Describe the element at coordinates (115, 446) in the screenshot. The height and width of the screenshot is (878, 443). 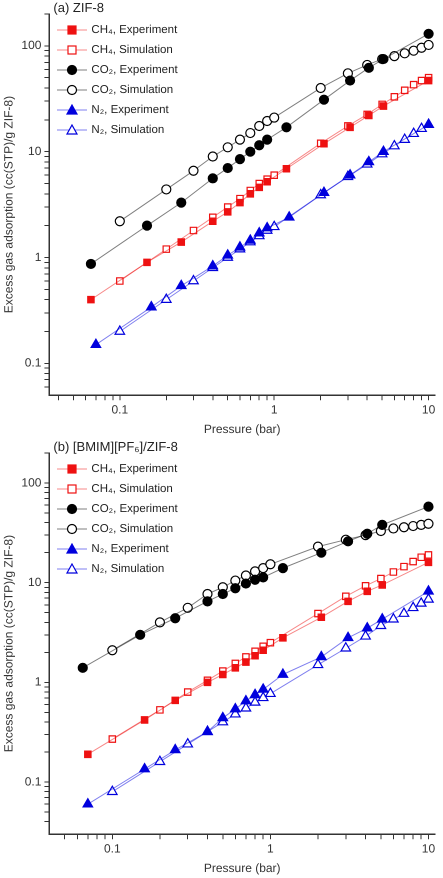
I see `chart-title: (b) [BMIM][PF₆]/ZIF-8` at that location.